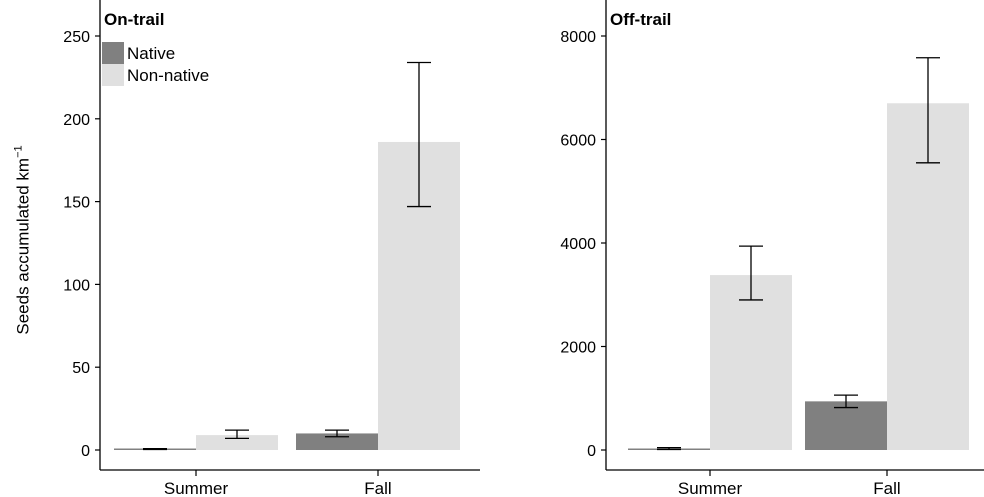 Image resolution: width=984 pixels, height=497 pixels. Describe the element at coordinates (578, 348) in the screenshot. I see `off-trail-y-tick-label: 2000` at that location.